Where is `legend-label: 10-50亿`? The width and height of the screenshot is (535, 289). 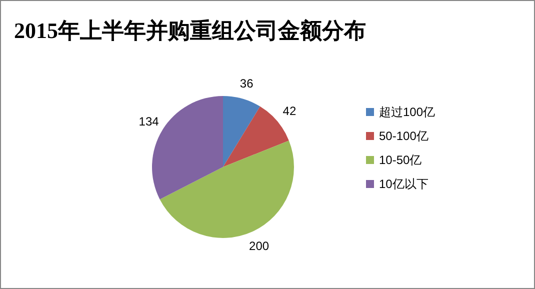 legend-label: 10-50亿 is located at coordinates (400, 160).